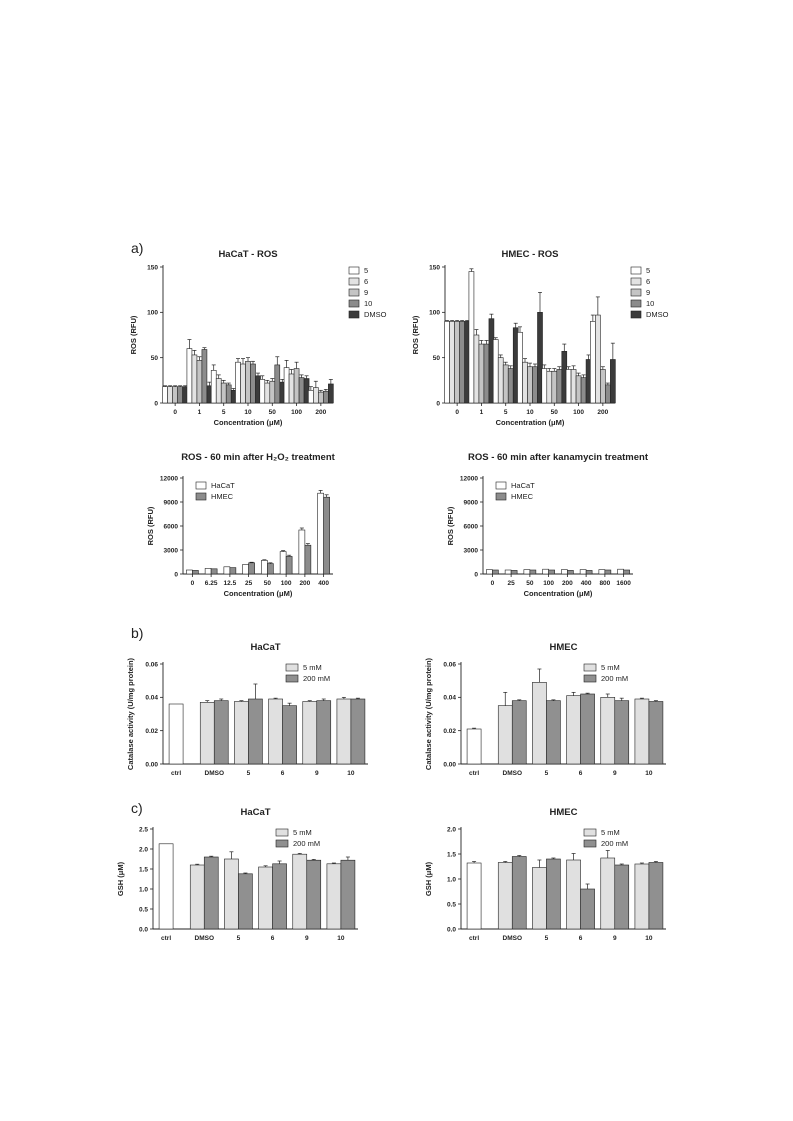  Describe the element at coordinates (482, 412) in the screenshot. I see `x-tick-label: 1` at that location.